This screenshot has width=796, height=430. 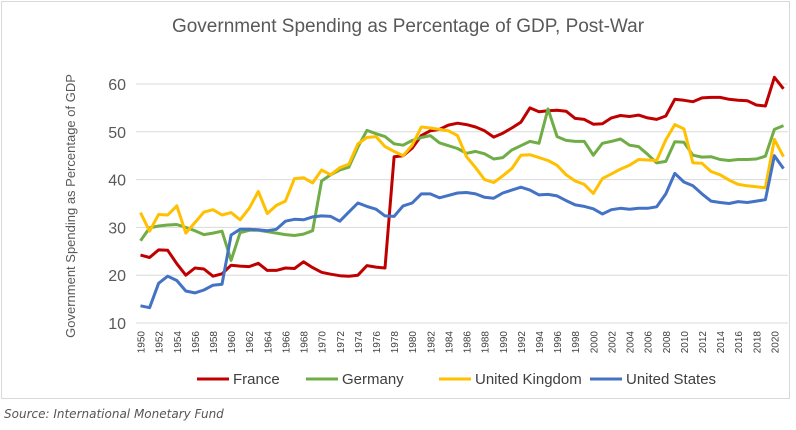 I want to click on x-tick-label: 1998, so click(x=576, y=342).